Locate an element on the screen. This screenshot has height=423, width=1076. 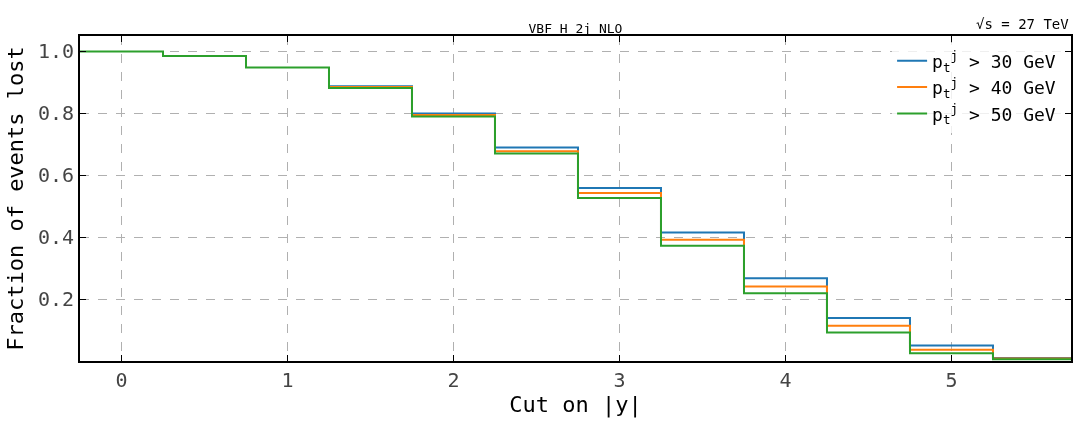
y-tick-label: 0.4 is located at coordinates (55, 237).